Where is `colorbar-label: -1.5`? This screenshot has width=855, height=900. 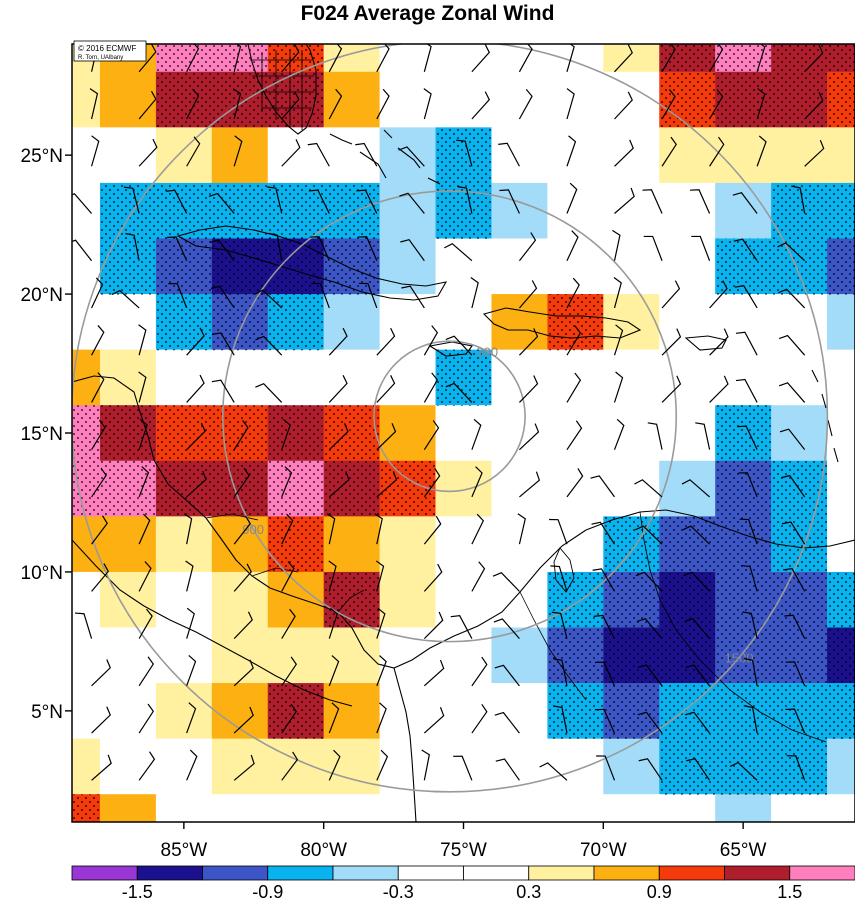
colorbar-label: -1.5 is located at coordinates (137, 891).